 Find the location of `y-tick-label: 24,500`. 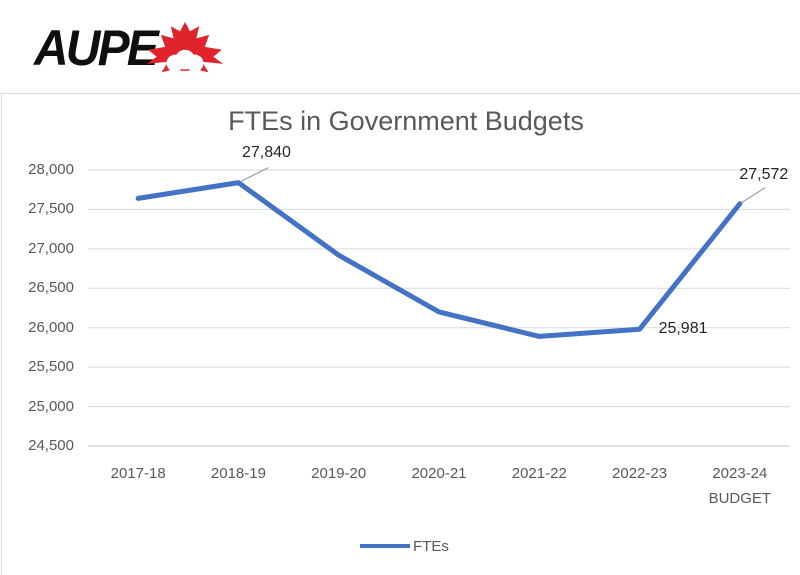

y-tick-label: 24,500 is located at coordinates (51, 445).